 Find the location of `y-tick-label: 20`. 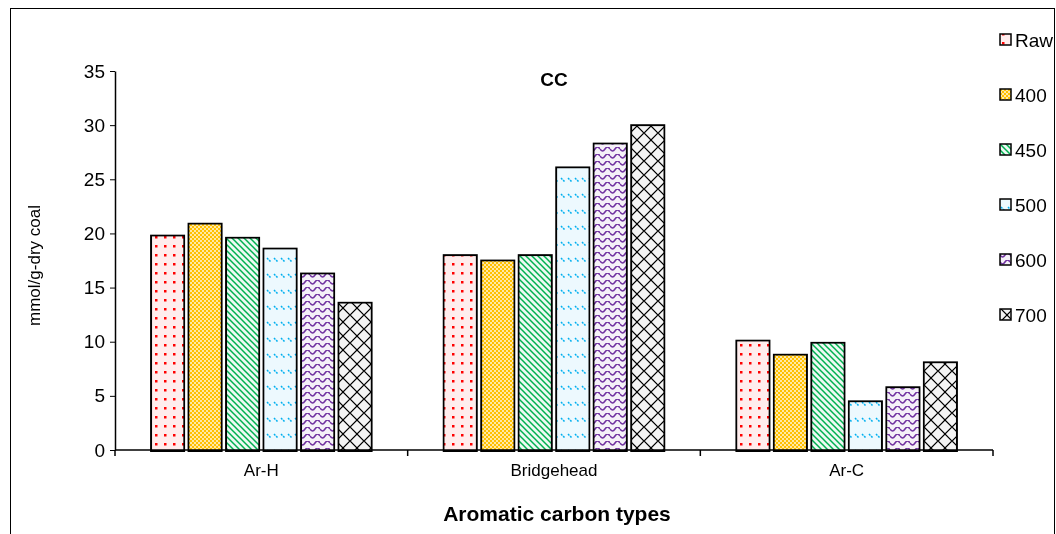

y-tick-label: 20 is located at coordinates (94, 234).